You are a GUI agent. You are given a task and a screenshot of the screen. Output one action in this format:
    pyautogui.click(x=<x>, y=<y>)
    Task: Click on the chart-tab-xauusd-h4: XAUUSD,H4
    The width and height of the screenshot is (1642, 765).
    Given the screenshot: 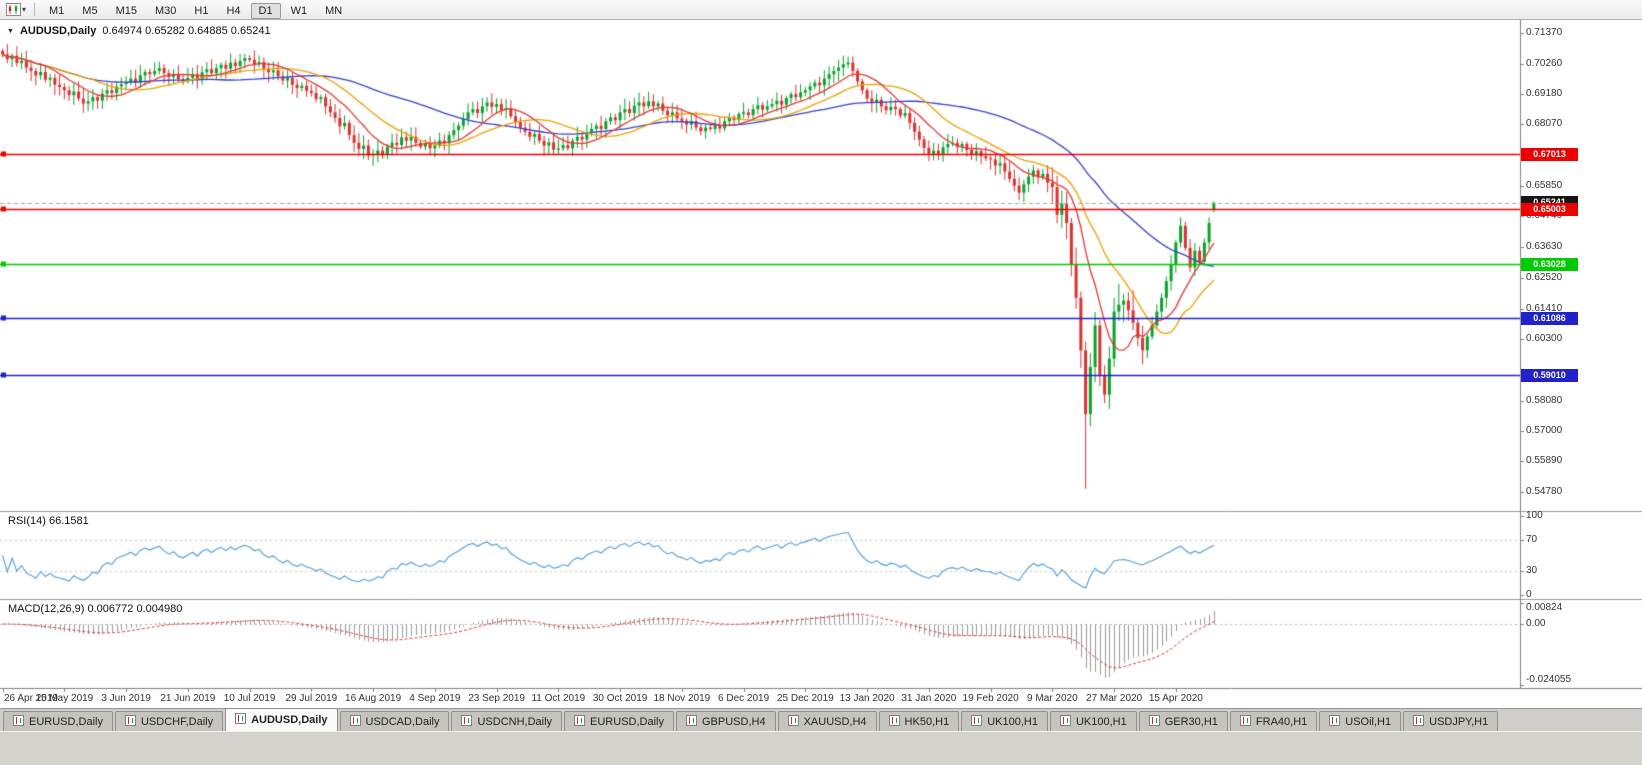 What is the action you would take?
    pyautogui.click(x=827, y=721)
    